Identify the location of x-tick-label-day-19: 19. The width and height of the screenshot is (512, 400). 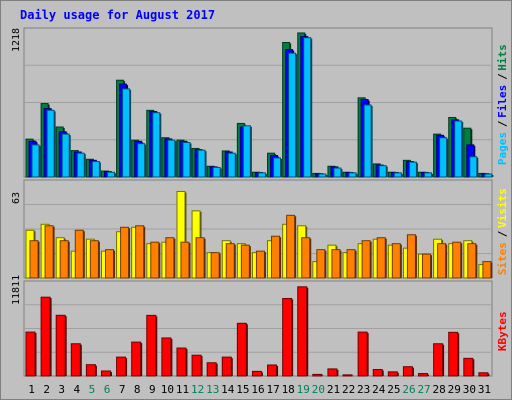
(303, 389).